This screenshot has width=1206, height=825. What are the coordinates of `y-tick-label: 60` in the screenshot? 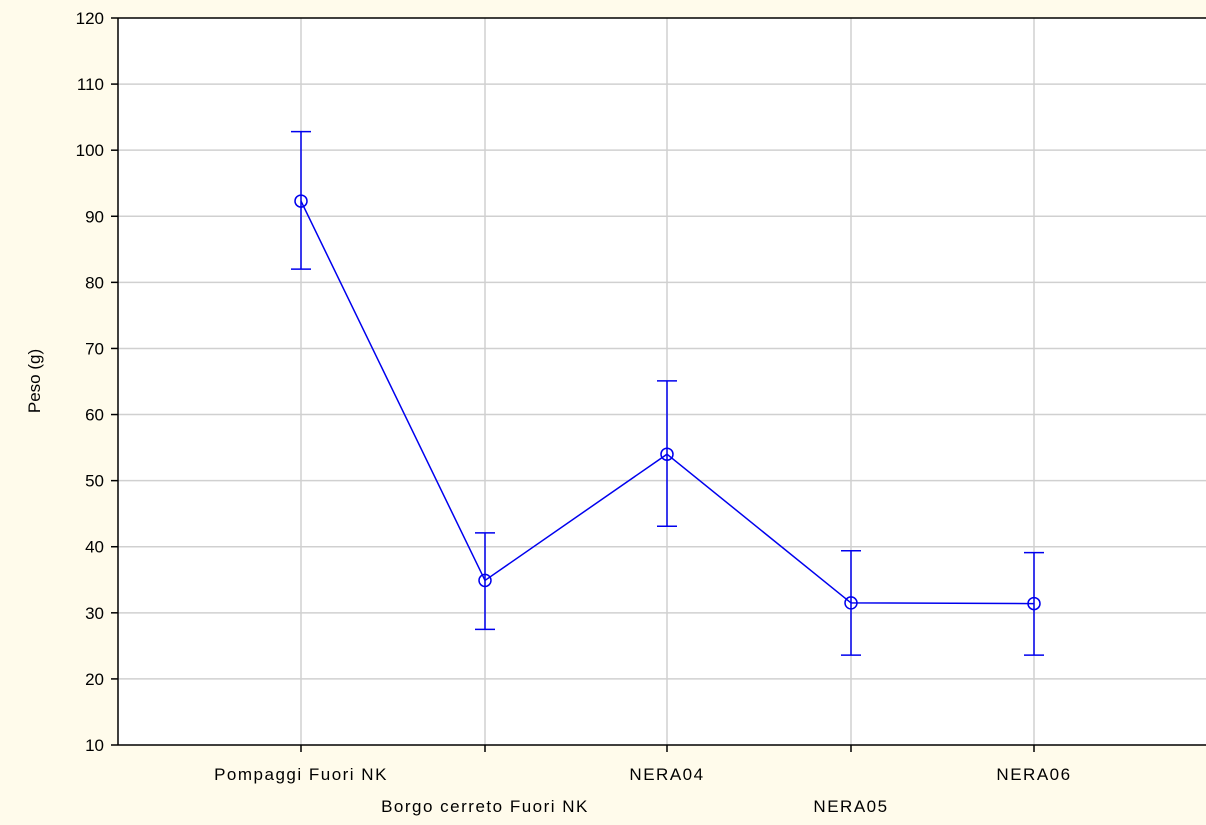 It's located at (94, 415).